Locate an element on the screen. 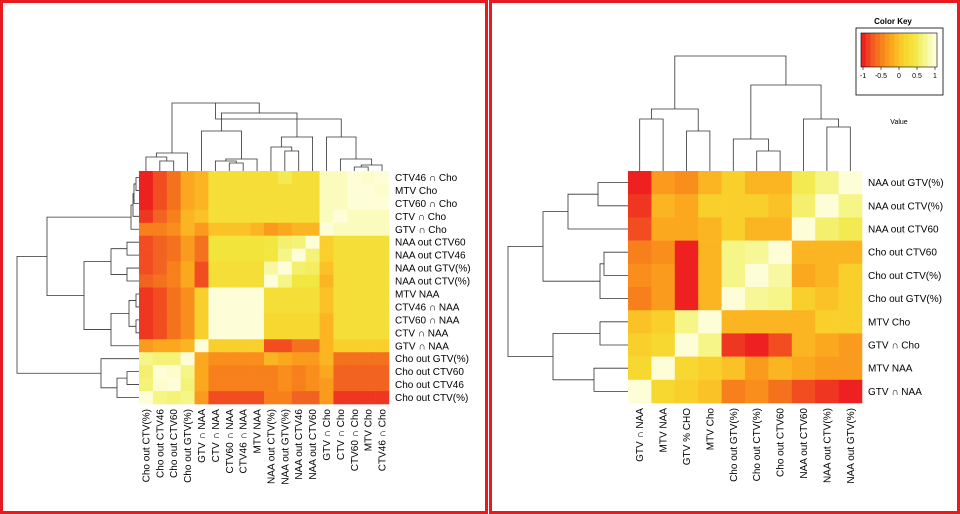  row-label: GTV ∩ Cho is located at coordinates (894, 346).